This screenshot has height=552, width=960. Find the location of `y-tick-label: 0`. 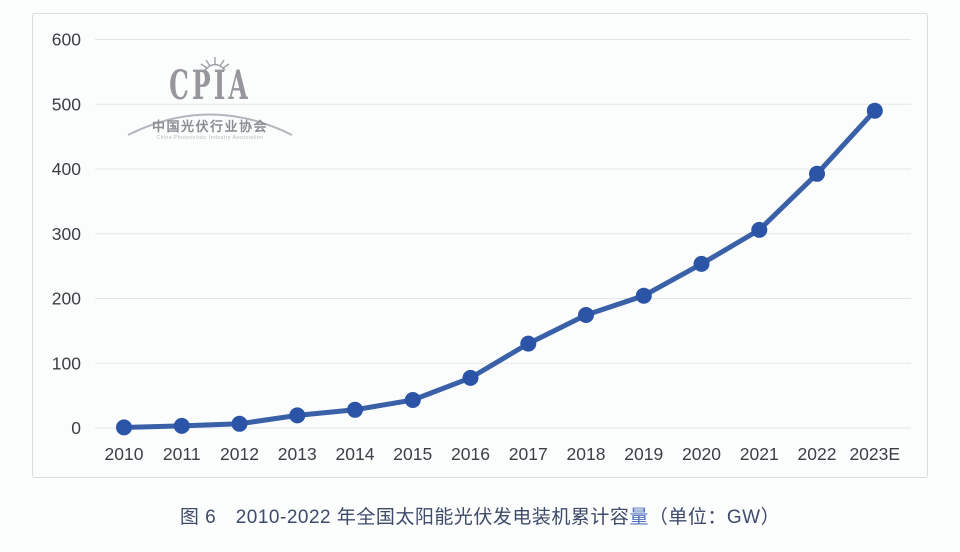

y-tick-label: 0 is located at coordinates (76, 428).